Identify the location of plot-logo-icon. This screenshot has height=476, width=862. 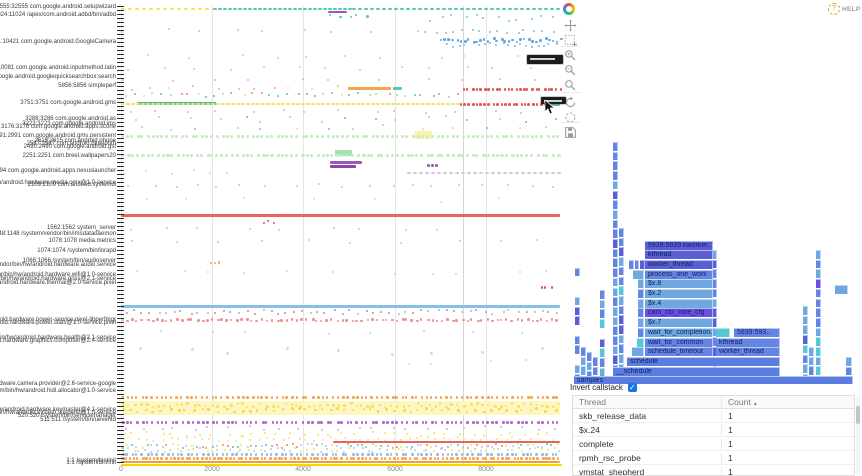
(569, 9).